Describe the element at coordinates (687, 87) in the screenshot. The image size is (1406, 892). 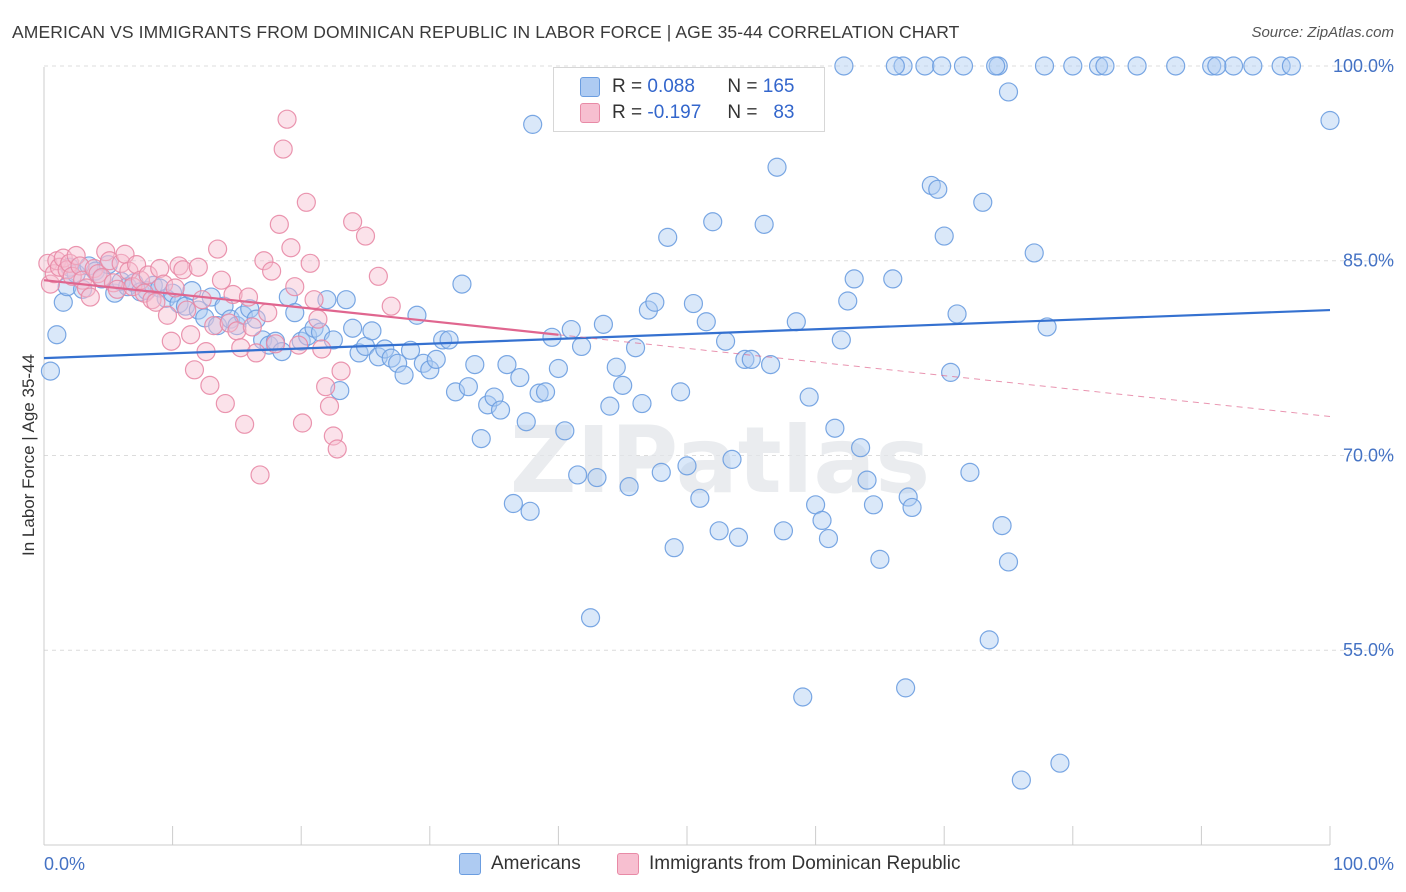
I see `legend-row-americans: R = 0.088 N = 165` at that location.